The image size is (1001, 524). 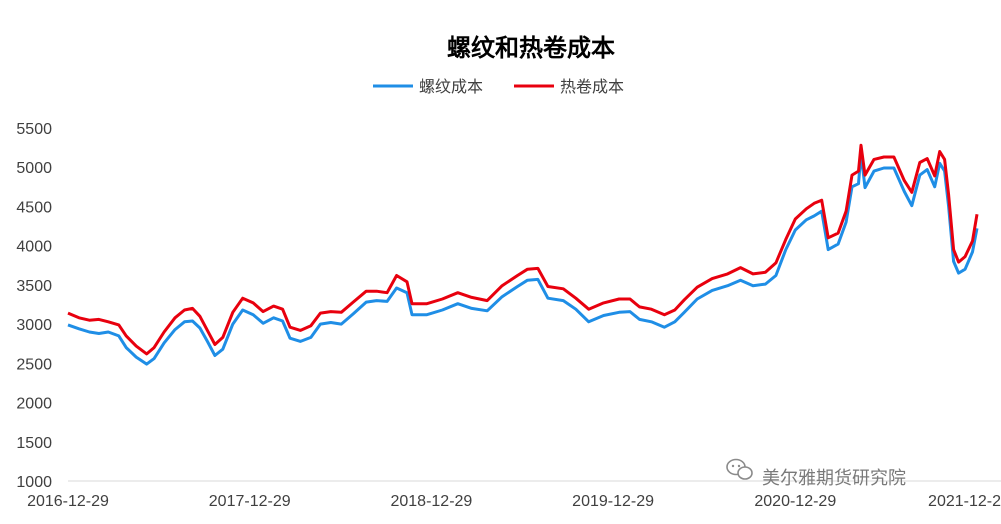 I want to click on legend: 螺纹成本 热卷成本, so click(x=498, y=86).